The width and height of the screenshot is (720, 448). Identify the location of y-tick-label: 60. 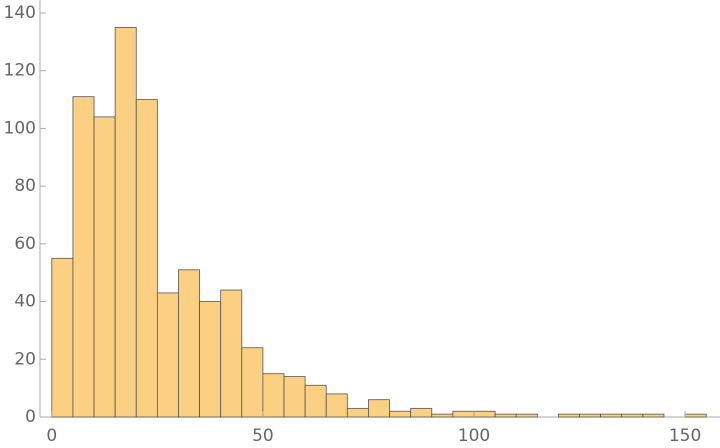
(25, 244).